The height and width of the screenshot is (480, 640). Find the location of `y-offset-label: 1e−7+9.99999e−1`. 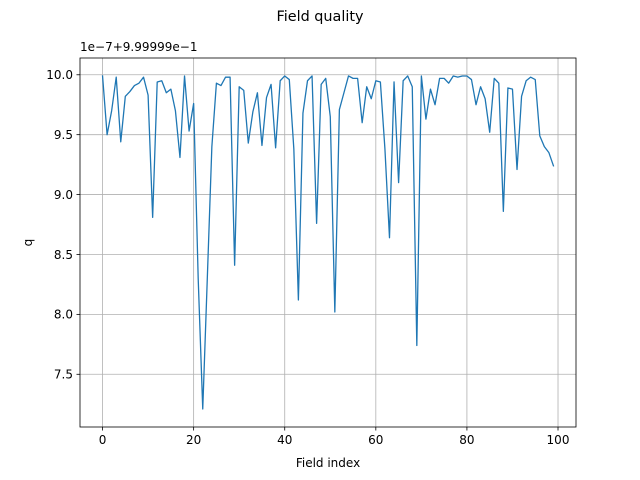

y-offset-label: 1e−7+9.99999e−1 is located at coordinates (138, 47).